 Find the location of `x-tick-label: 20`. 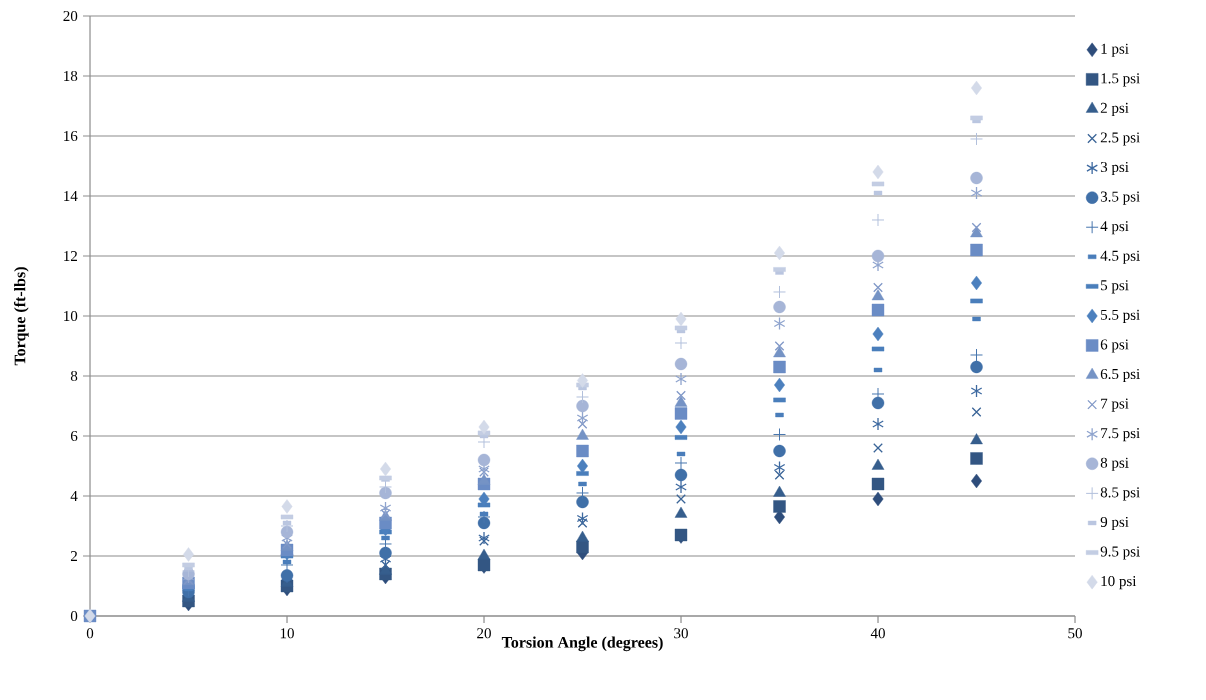

x-tick-label: 20 is located at coordinates (484, 633).